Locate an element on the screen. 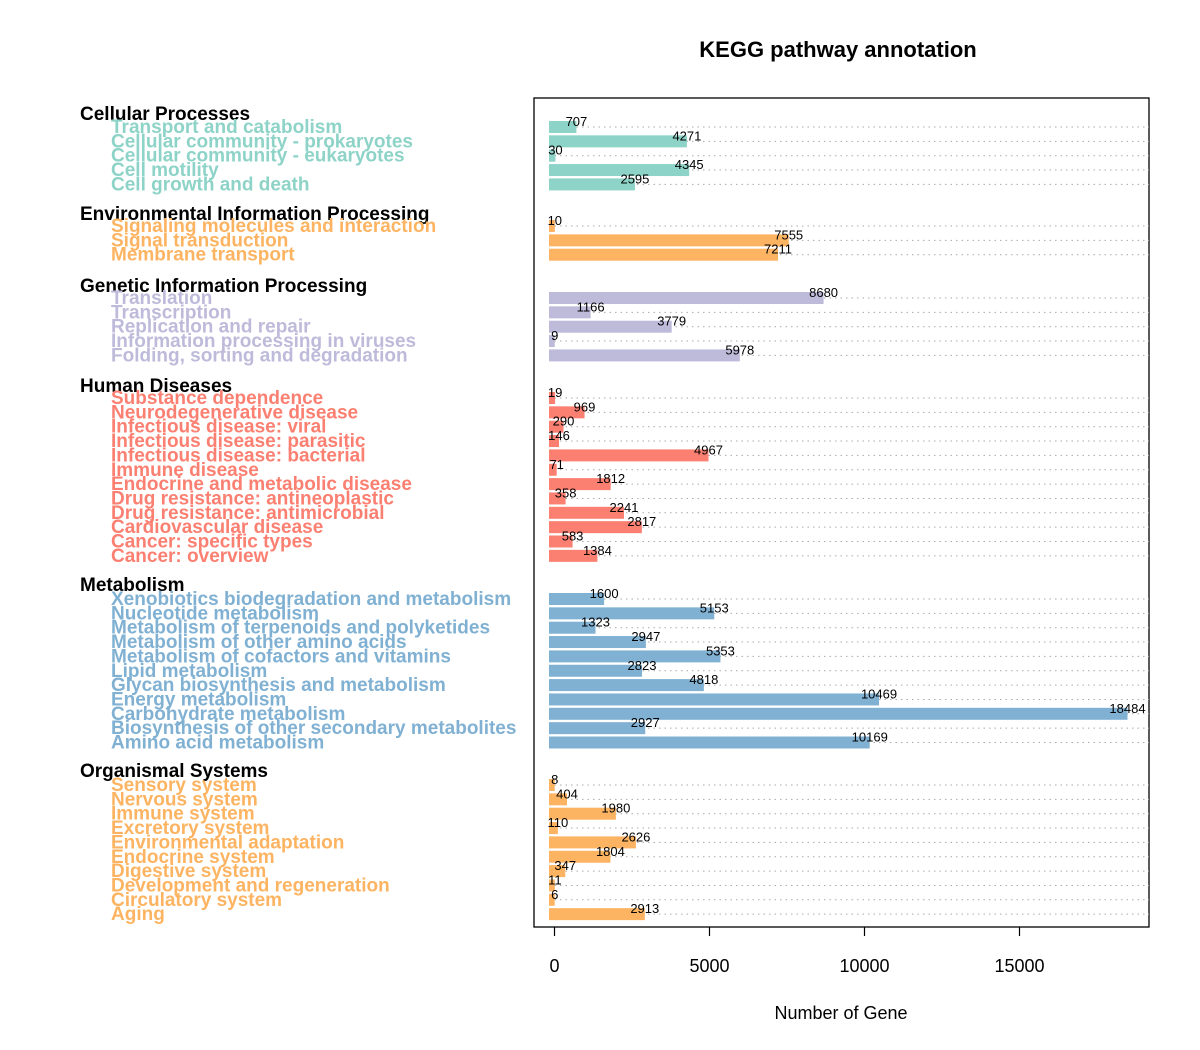 The height and width of the screenshot is (1050, 1200). pathway-label: Lipid metabolism is located at coordinates (189, 671).